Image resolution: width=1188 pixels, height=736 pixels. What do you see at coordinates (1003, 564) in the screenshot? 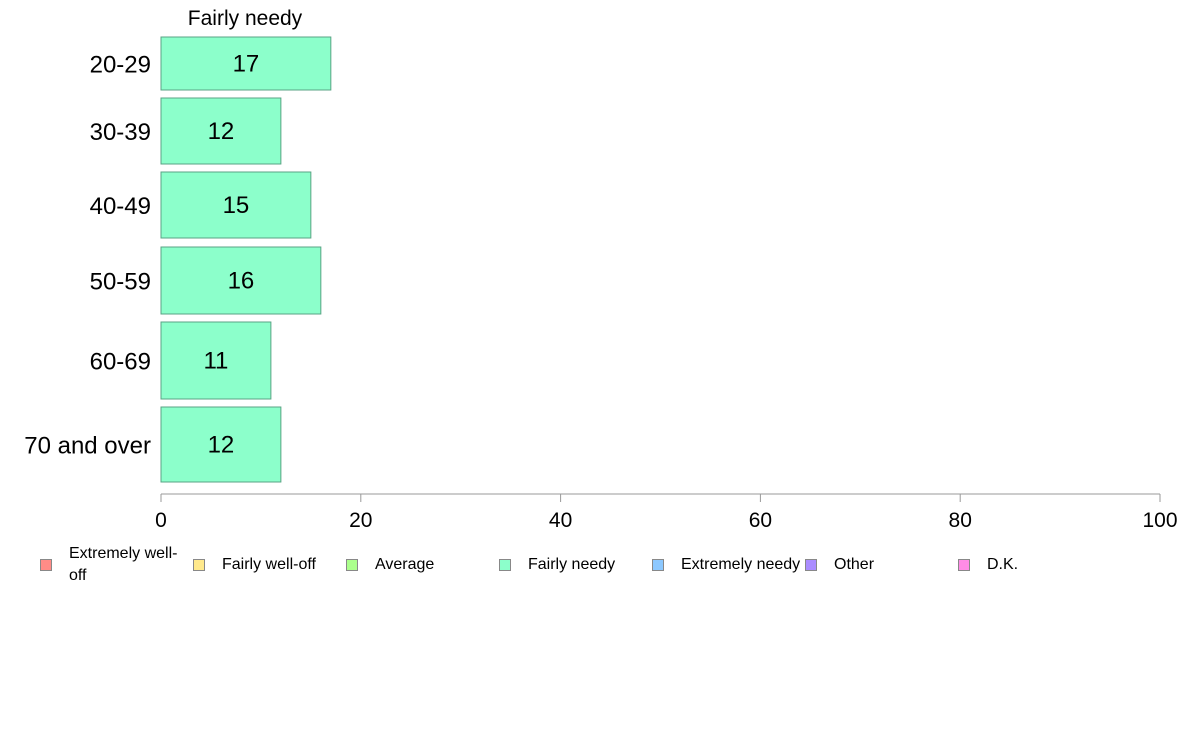
I see `legend-label: D.K.` at bounding box center [1003, 564].